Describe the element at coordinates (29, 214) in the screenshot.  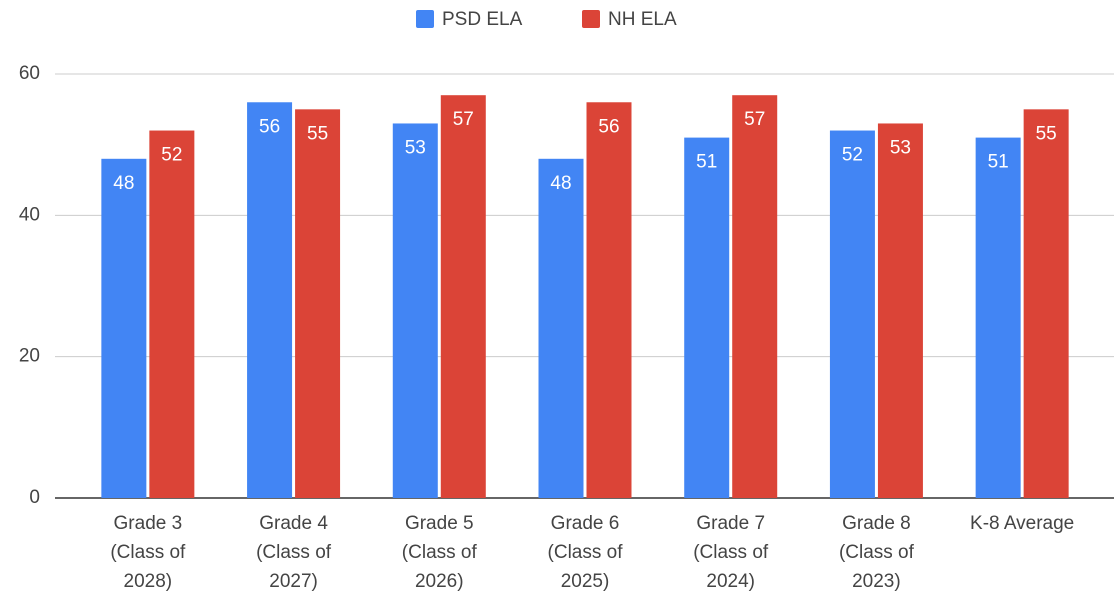
I see `y-tick-label: 40` at that location.